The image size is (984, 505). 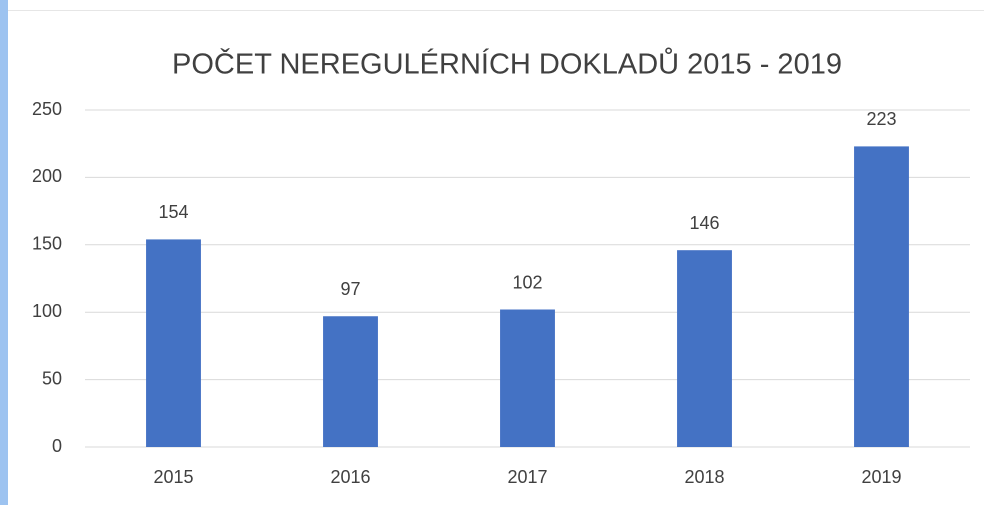 I want to click on y-tick-label: 150, so click(x=47, y=244).